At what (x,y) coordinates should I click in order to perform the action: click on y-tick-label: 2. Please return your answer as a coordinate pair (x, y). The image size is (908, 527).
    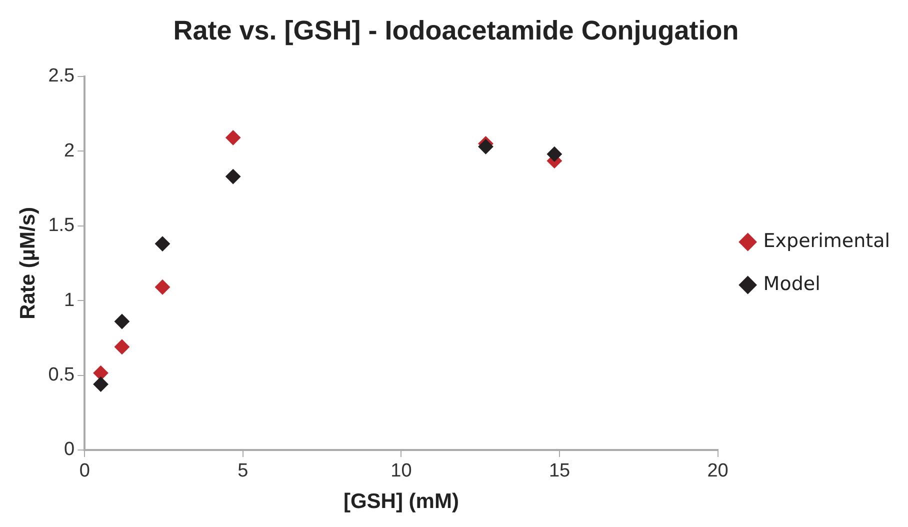
    Looking at the image, I should click on (69, 151).